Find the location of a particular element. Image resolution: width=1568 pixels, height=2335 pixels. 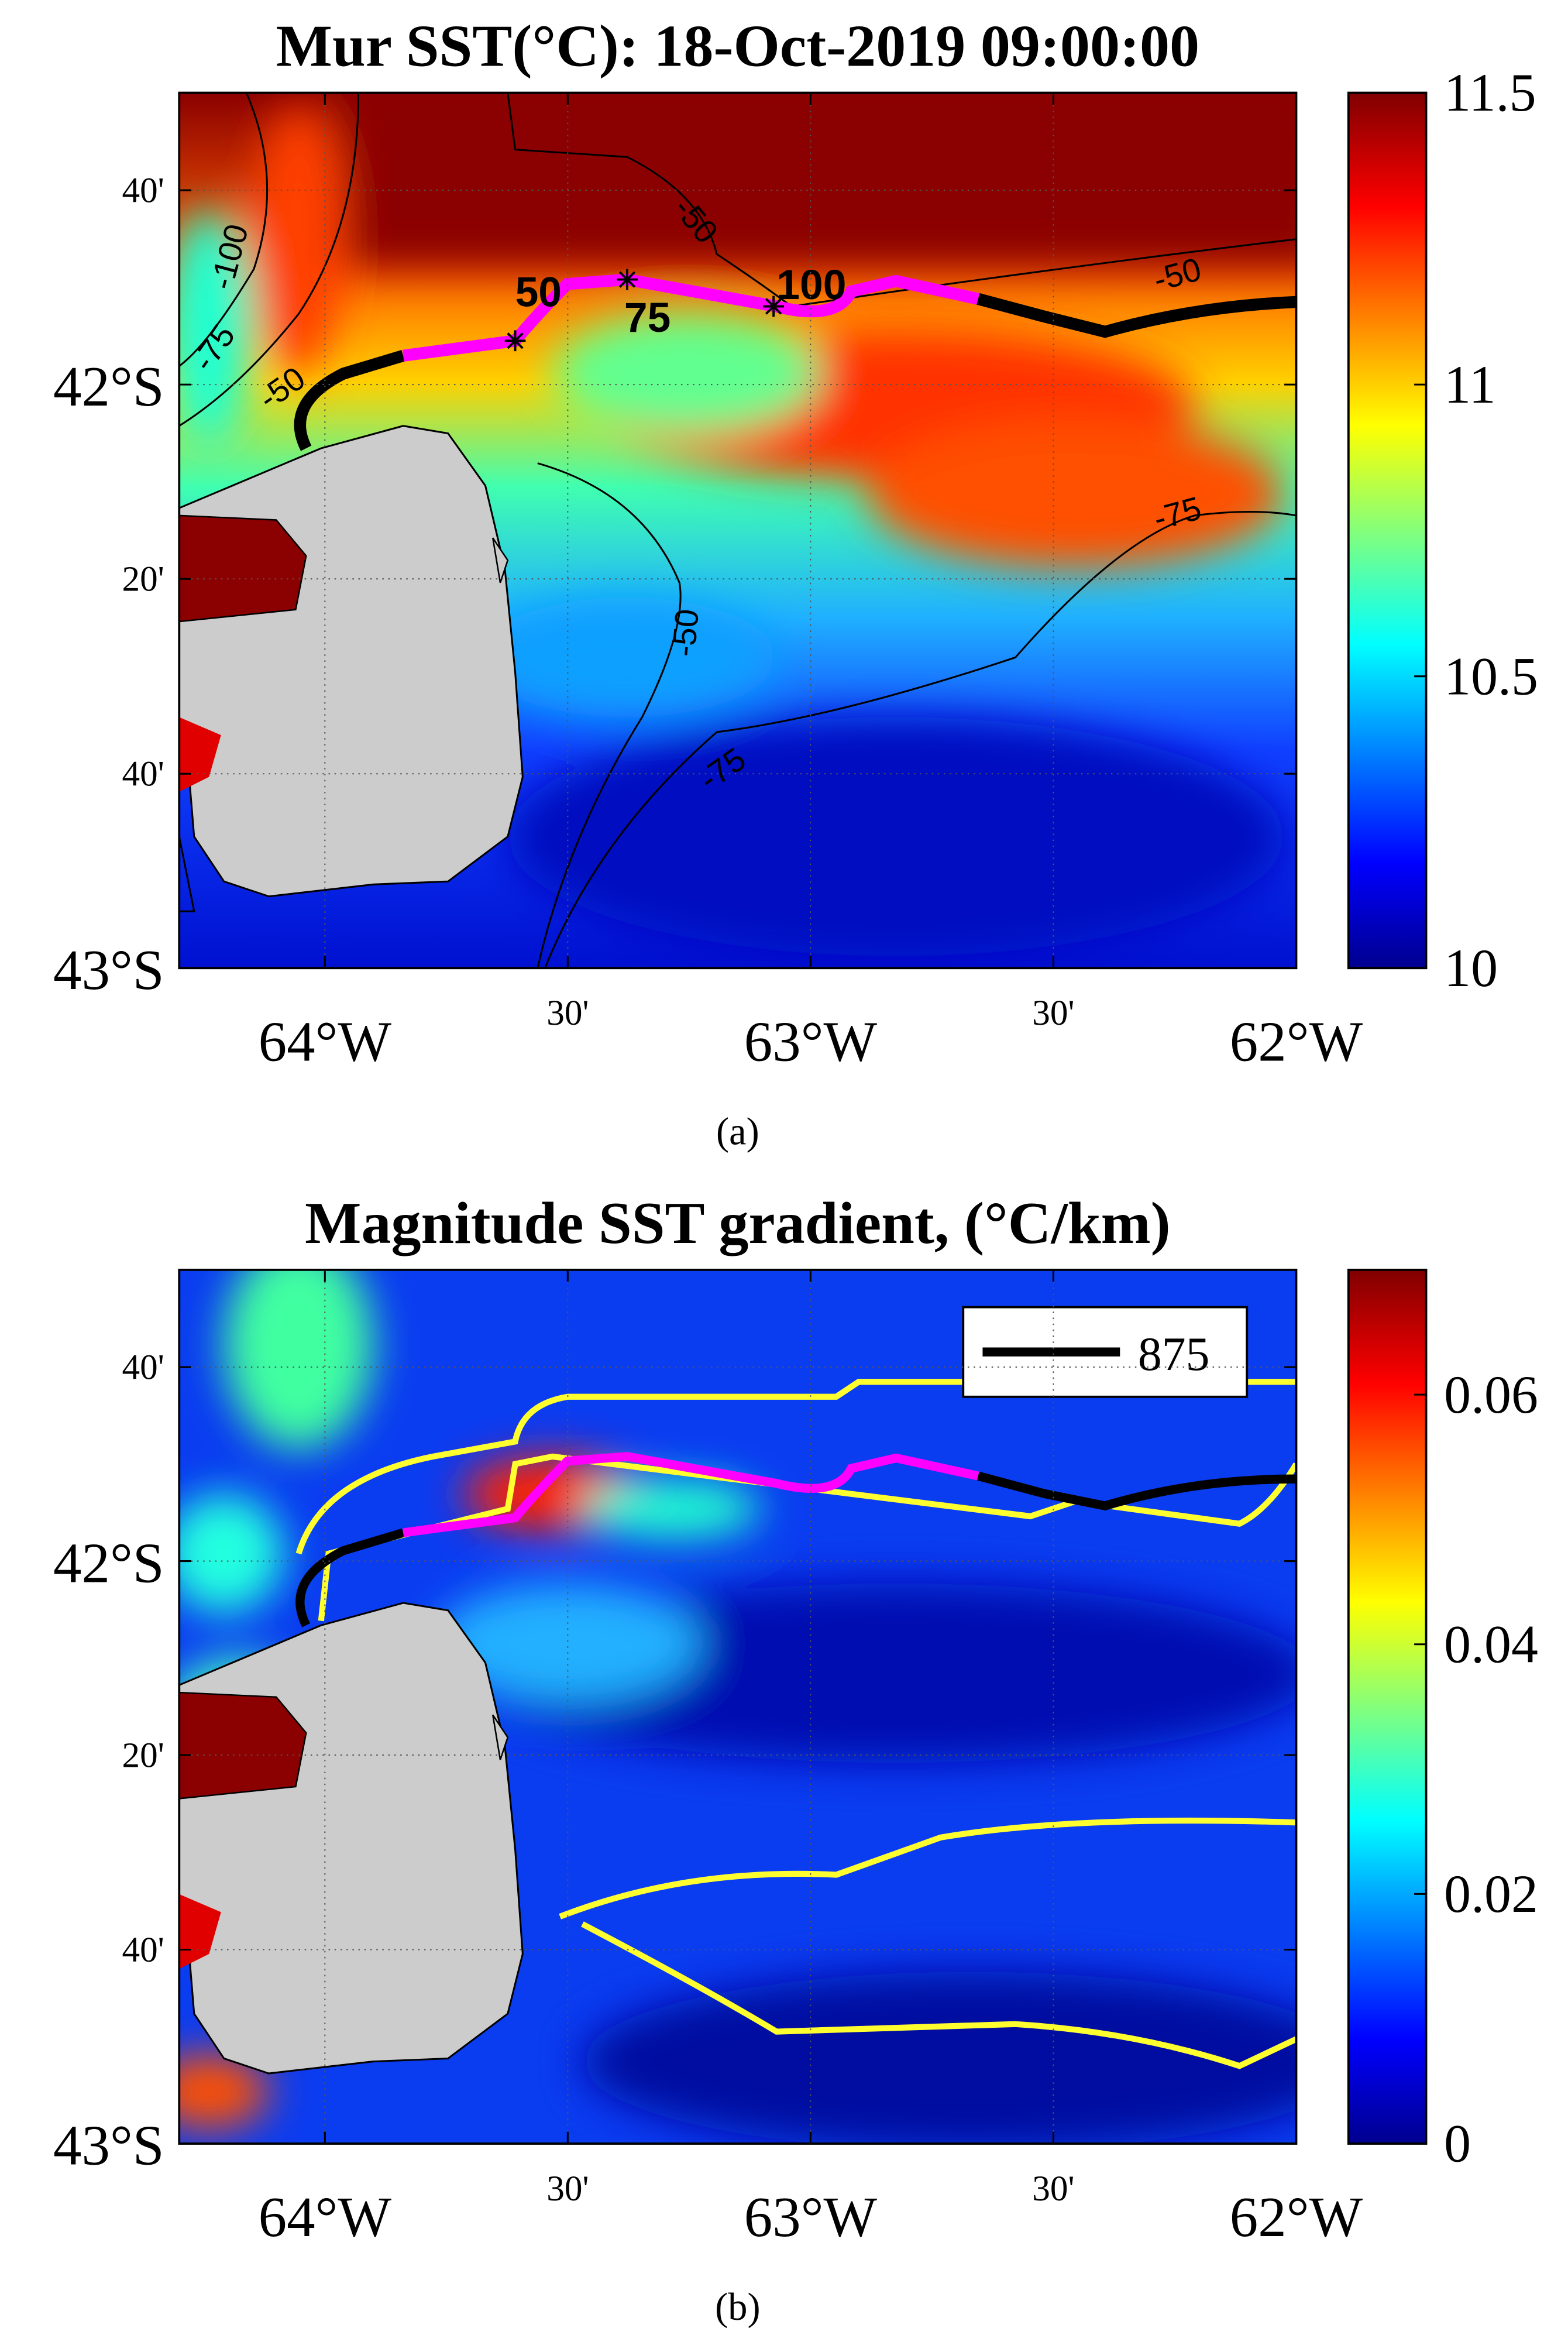

colorbar-tick-label: 10.5 is located at coordinates (1491, 676).